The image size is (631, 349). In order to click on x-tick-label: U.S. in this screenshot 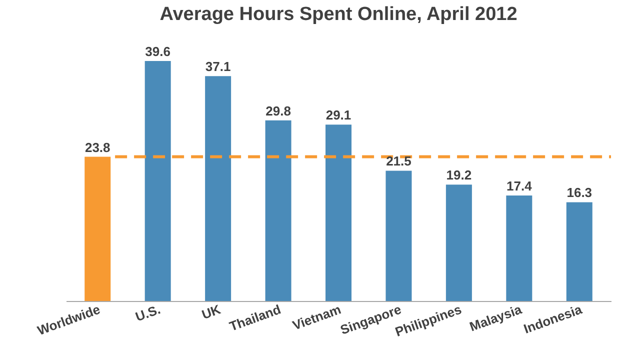, I will do `click(147, 313)`.